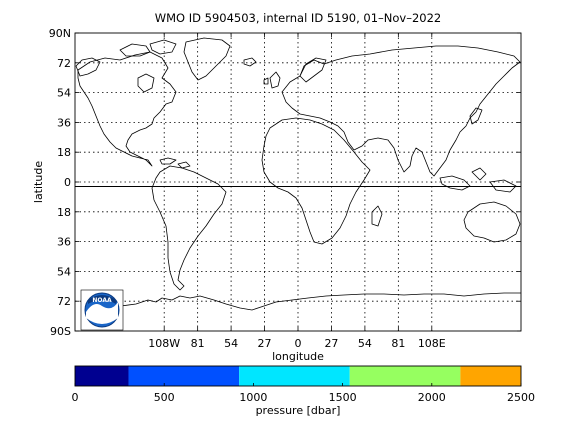  I want to click on coast-greenland, so click(207, 59).